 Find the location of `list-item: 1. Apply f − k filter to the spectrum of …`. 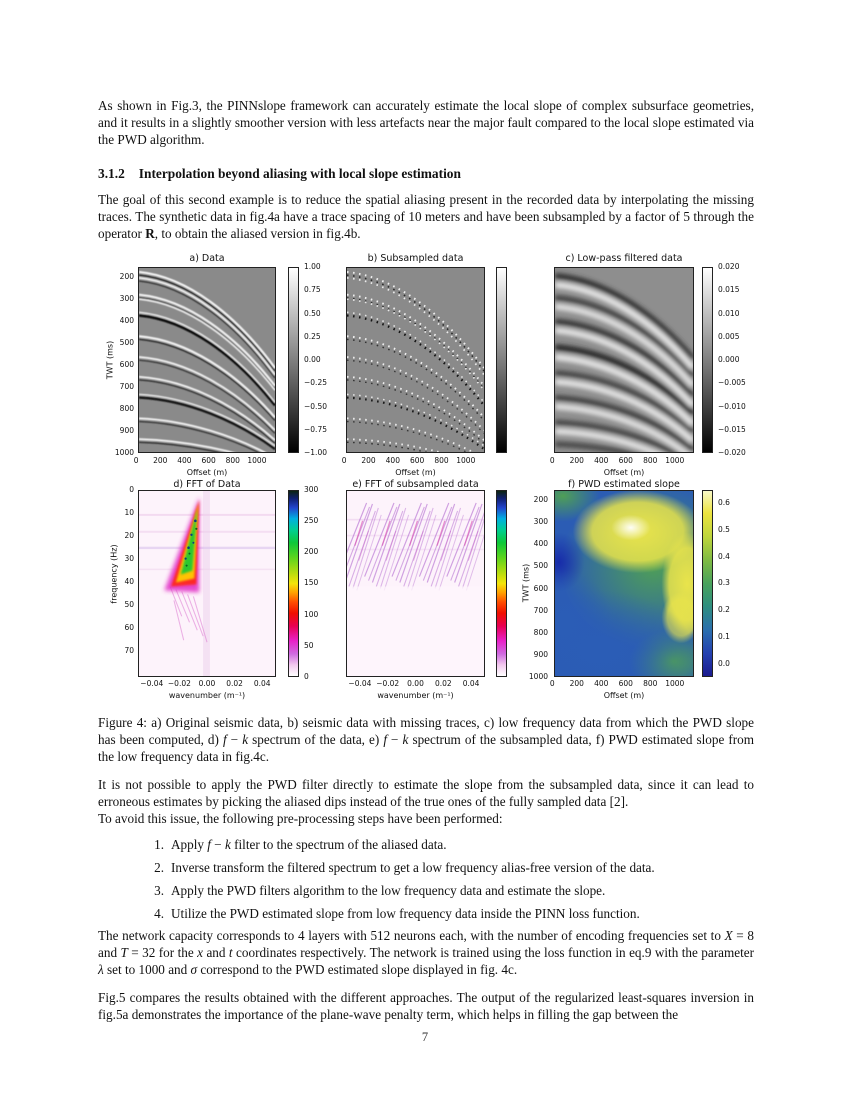

list-item: 1. Apply f − k filter to the spectrum of … is located at coordinates (426, 844).